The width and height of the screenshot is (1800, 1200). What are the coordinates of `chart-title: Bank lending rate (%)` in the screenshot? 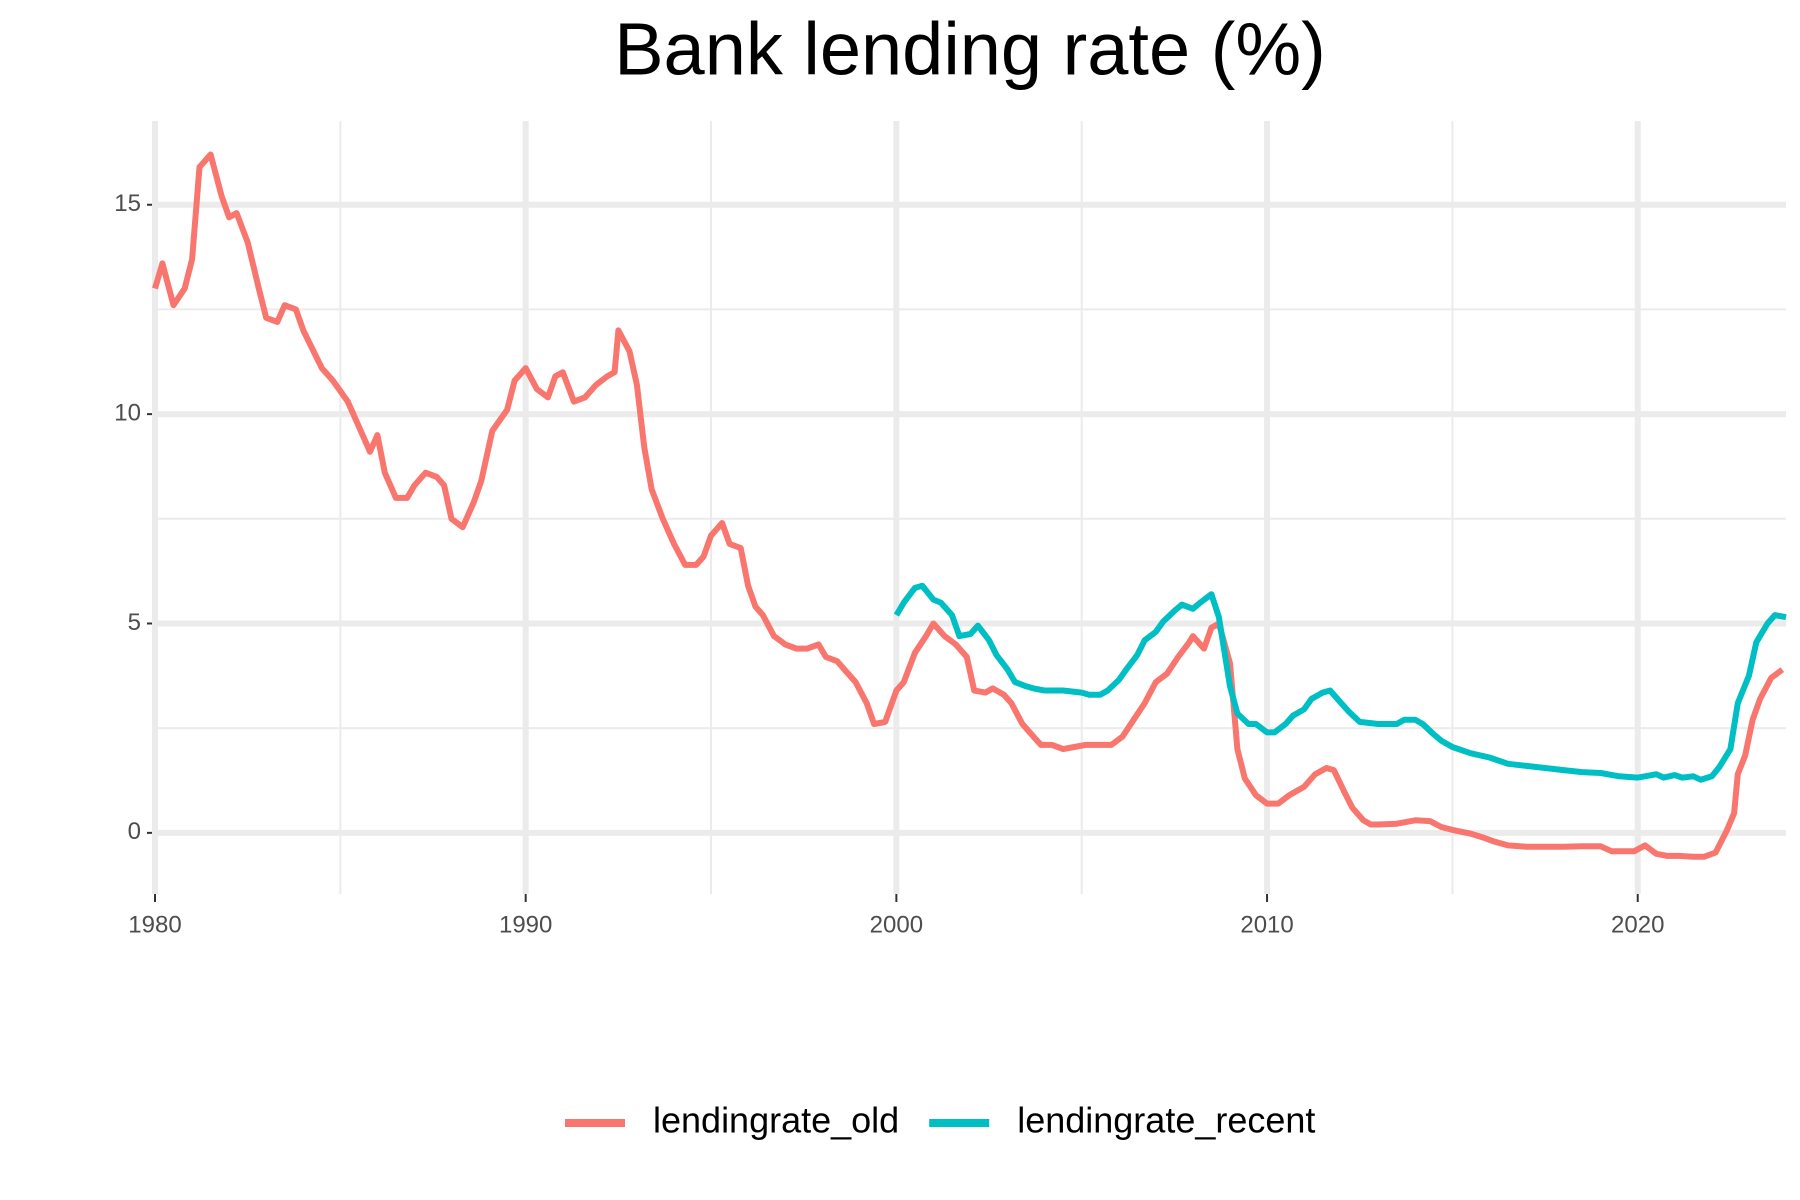 It's located at (970, 49).